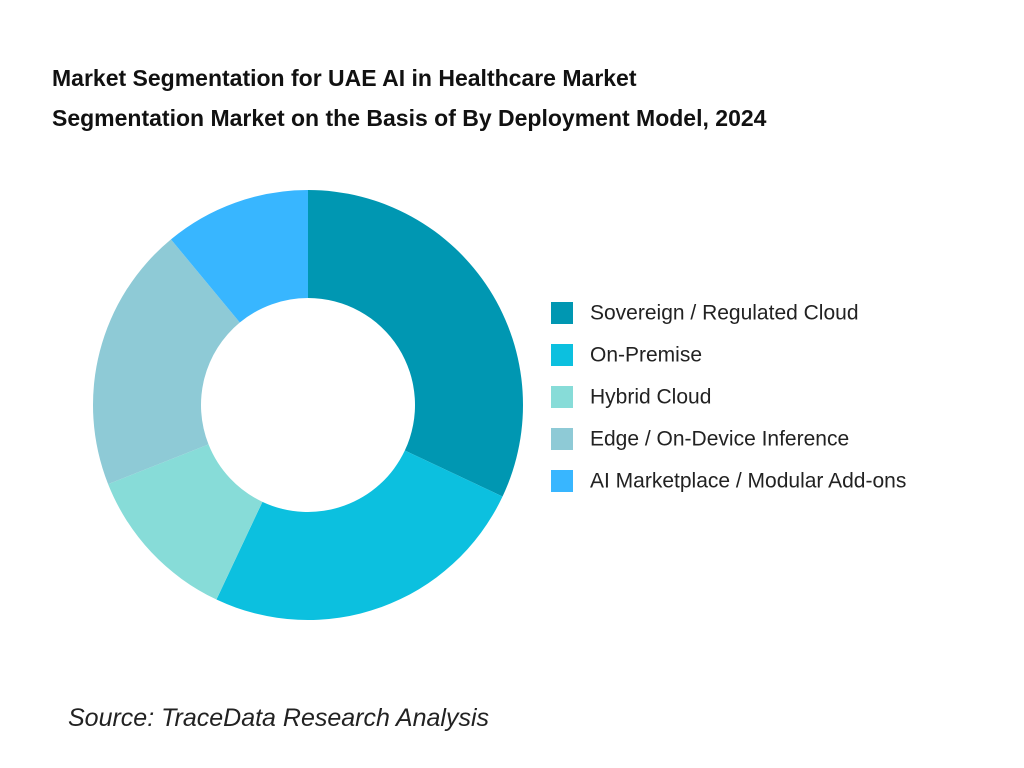  What do you see at coordinates (724, 313) in the screenshot?
I see `legend-label: Sovereign / Regulated Cloud` at bounding box center [724, 313].